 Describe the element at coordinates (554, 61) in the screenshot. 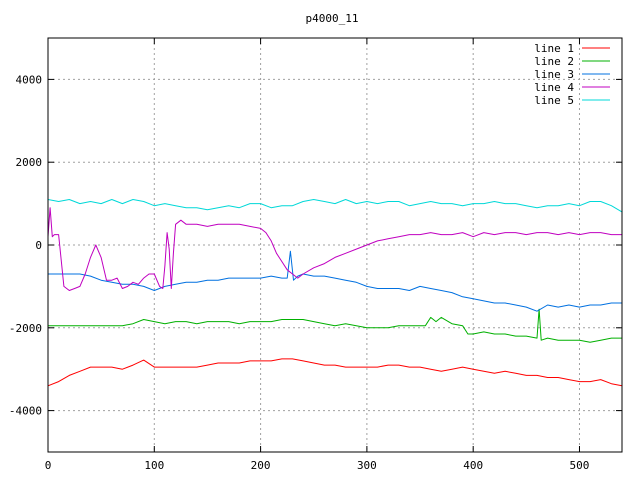

I see `legend-label-2: line 2` at that location.